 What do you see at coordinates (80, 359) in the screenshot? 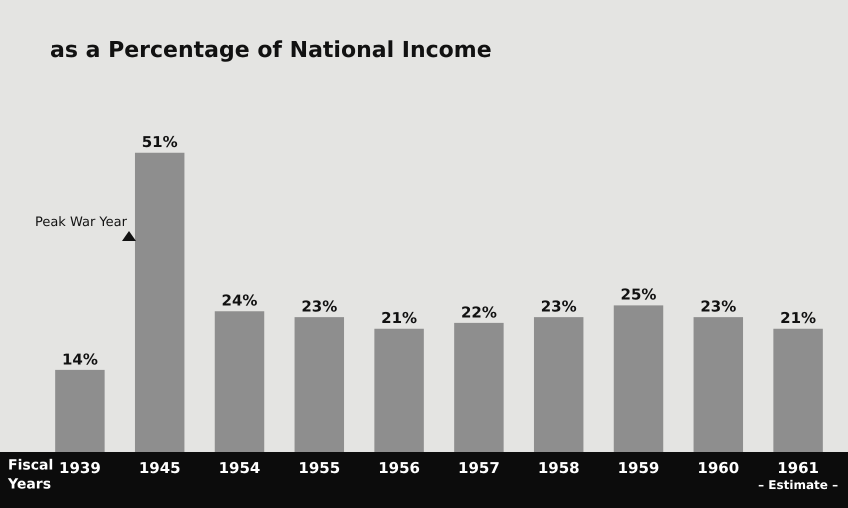
I see `data-label: 14%` at bounding box center [80, 359].